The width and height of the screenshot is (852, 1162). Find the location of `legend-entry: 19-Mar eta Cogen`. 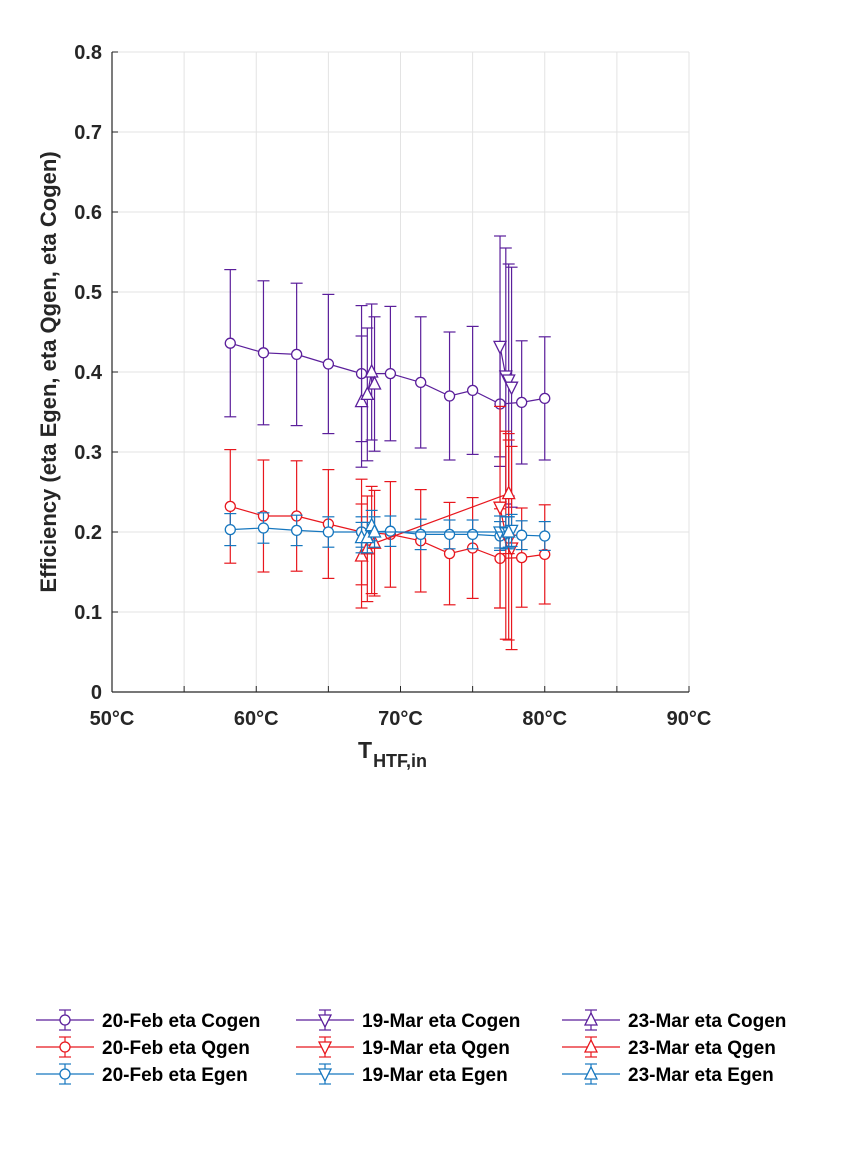

legend-entry: 19-Mar eta Cogen is located at coordinates (408, 1020).